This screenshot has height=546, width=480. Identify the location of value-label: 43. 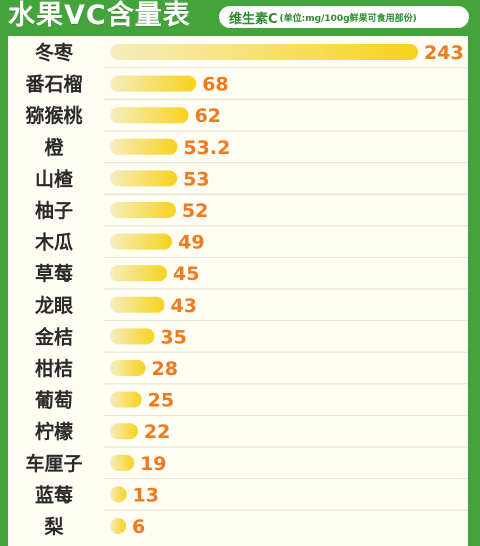
(184, 306).